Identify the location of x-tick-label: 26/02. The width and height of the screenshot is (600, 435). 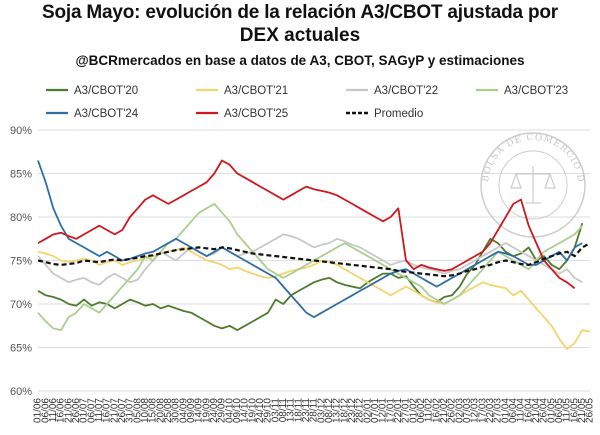
(452, 410).